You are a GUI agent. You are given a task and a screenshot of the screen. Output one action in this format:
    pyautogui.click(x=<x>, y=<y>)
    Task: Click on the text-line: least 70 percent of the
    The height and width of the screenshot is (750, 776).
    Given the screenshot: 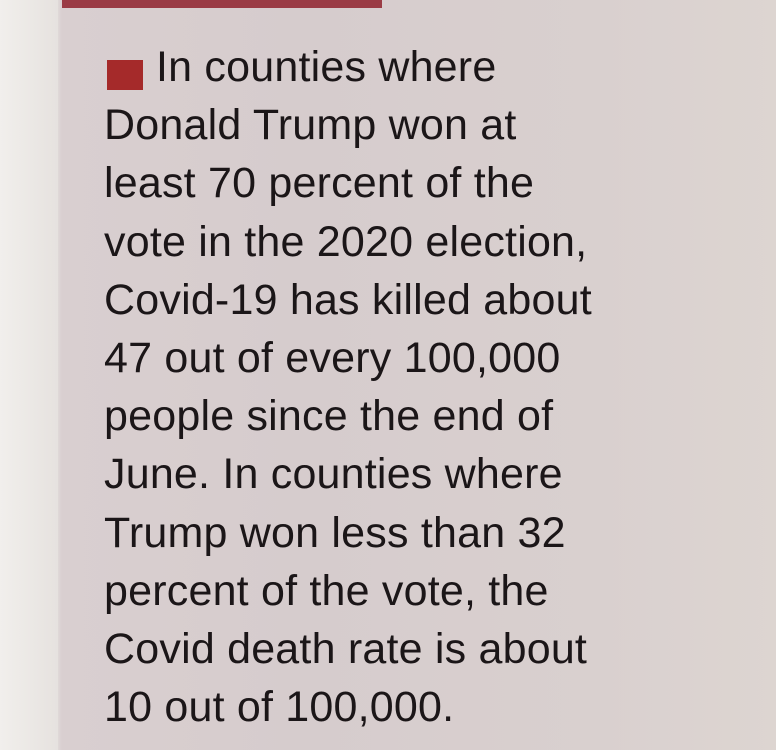 What is the action you would take?
    pyautogui.click(x=319, y=183)
    